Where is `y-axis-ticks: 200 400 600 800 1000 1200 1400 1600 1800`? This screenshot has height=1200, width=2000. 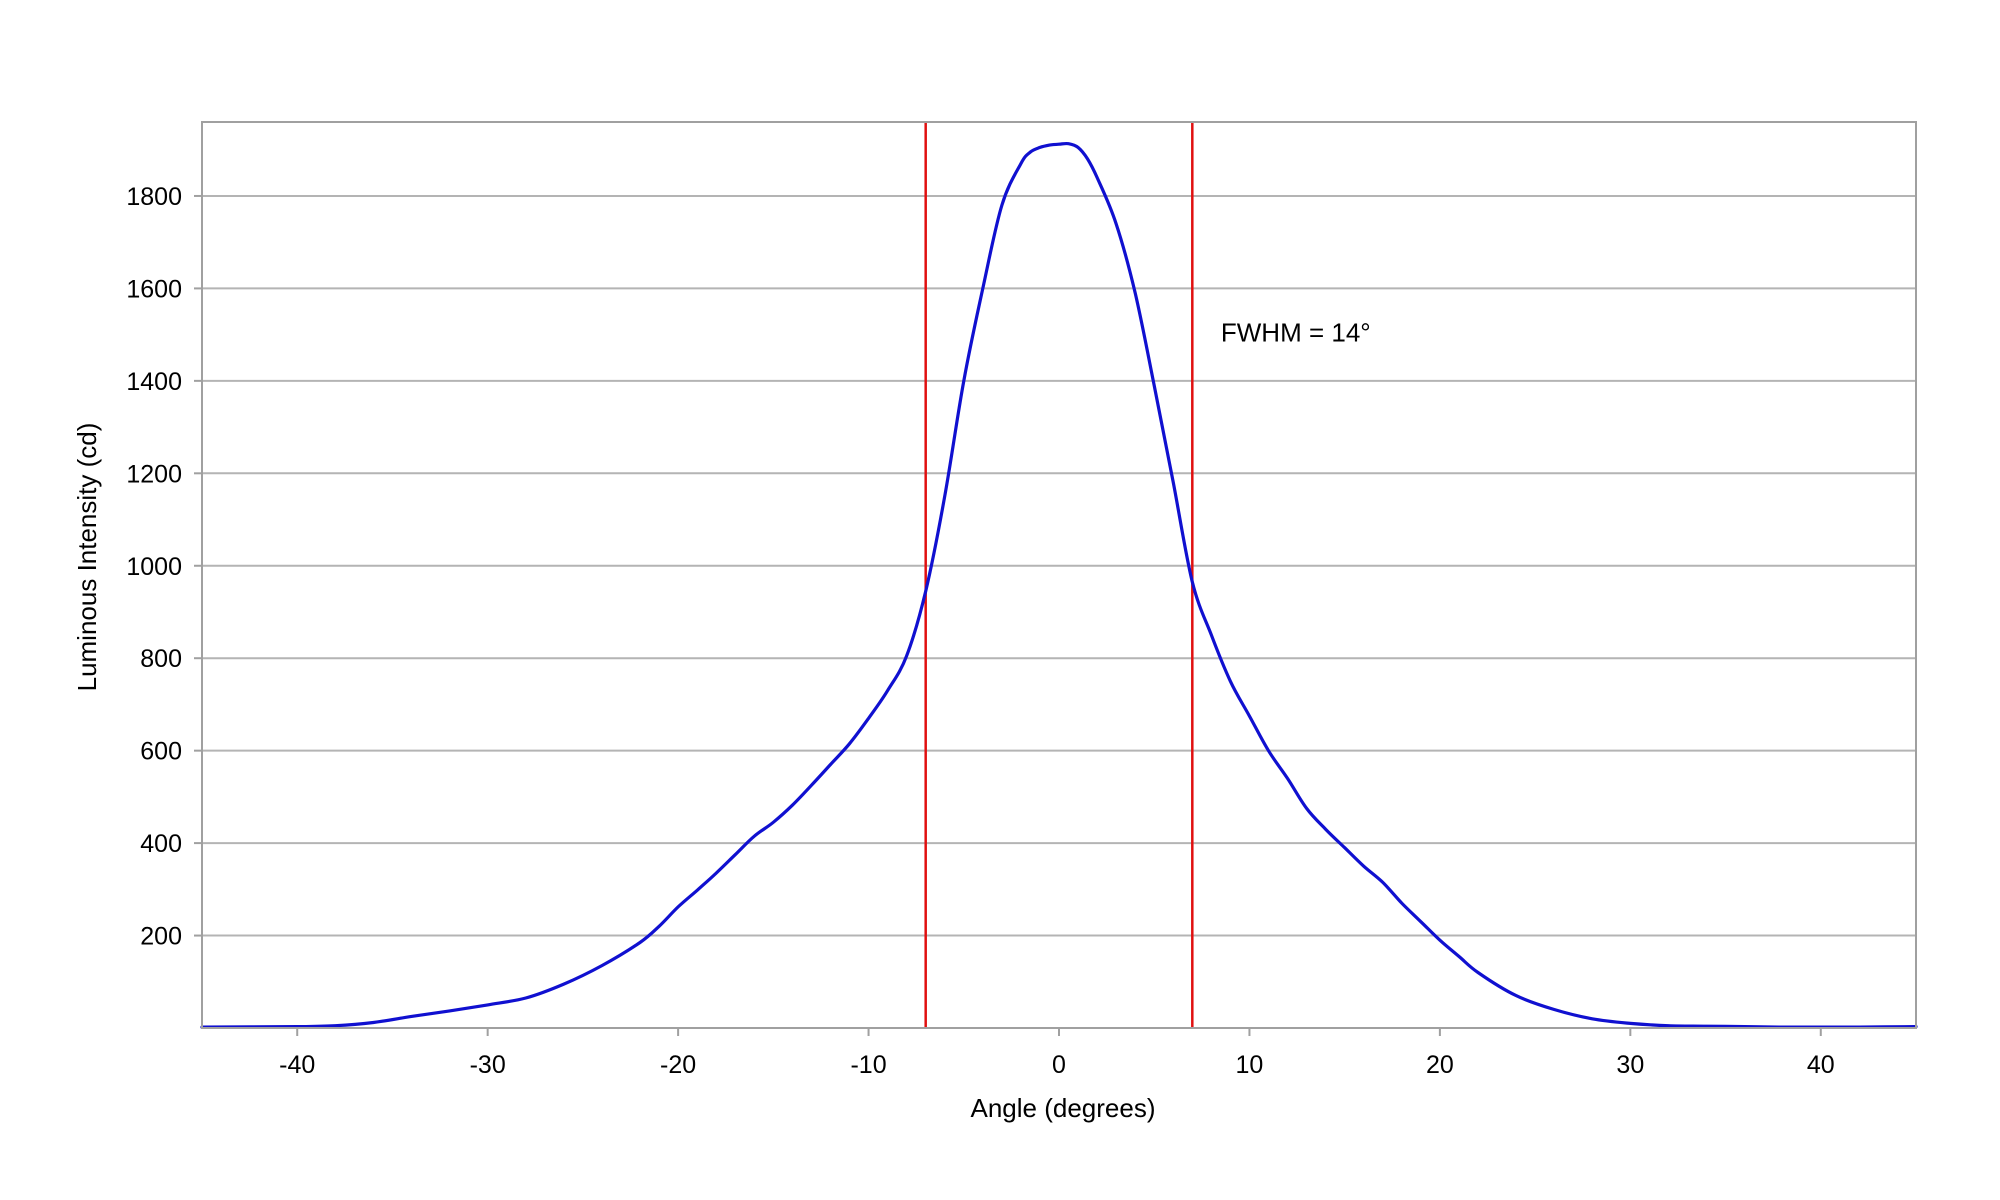 y-axis-ticks: 200 400 600 800 1000 1200 1400 1600 1800 is located at coordinates (164, 567).